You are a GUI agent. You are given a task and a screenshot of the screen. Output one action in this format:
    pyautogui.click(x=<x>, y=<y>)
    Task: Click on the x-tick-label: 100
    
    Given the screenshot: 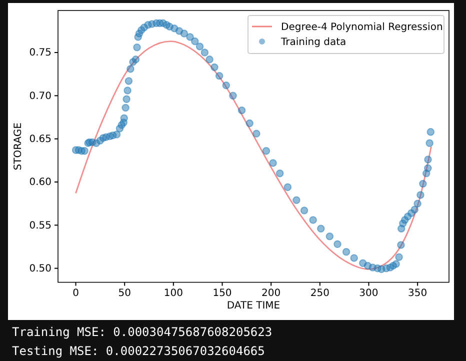 What is the action you would take?
    pyautogui.click(x=173, y=293)
    